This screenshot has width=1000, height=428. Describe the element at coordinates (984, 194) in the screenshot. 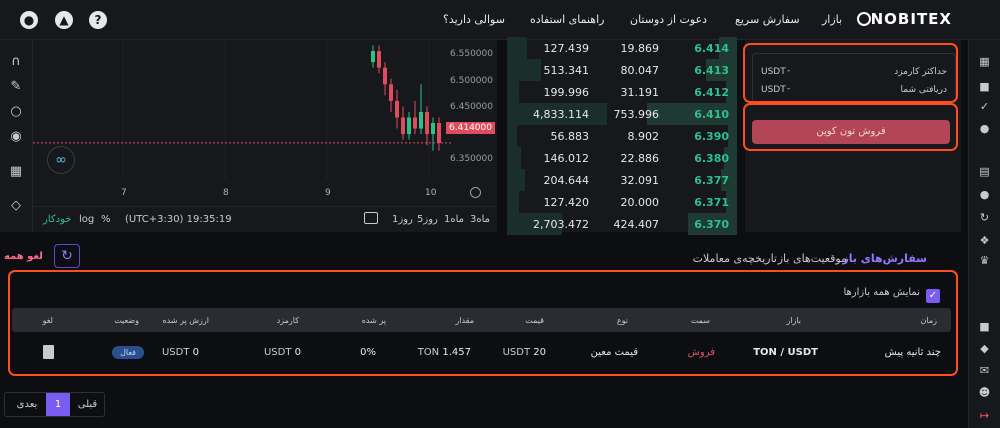

I see `exchange-icon: ●` at that location.